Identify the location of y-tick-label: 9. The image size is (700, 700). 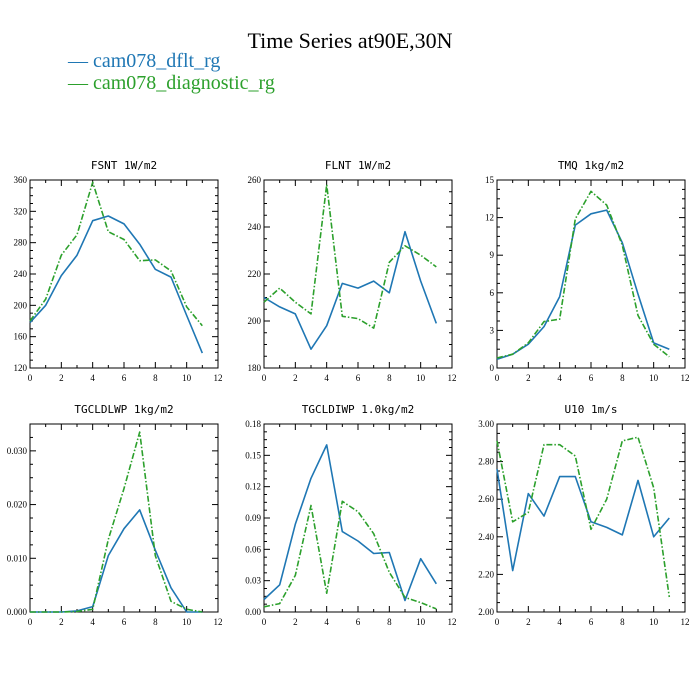
(492, 255).